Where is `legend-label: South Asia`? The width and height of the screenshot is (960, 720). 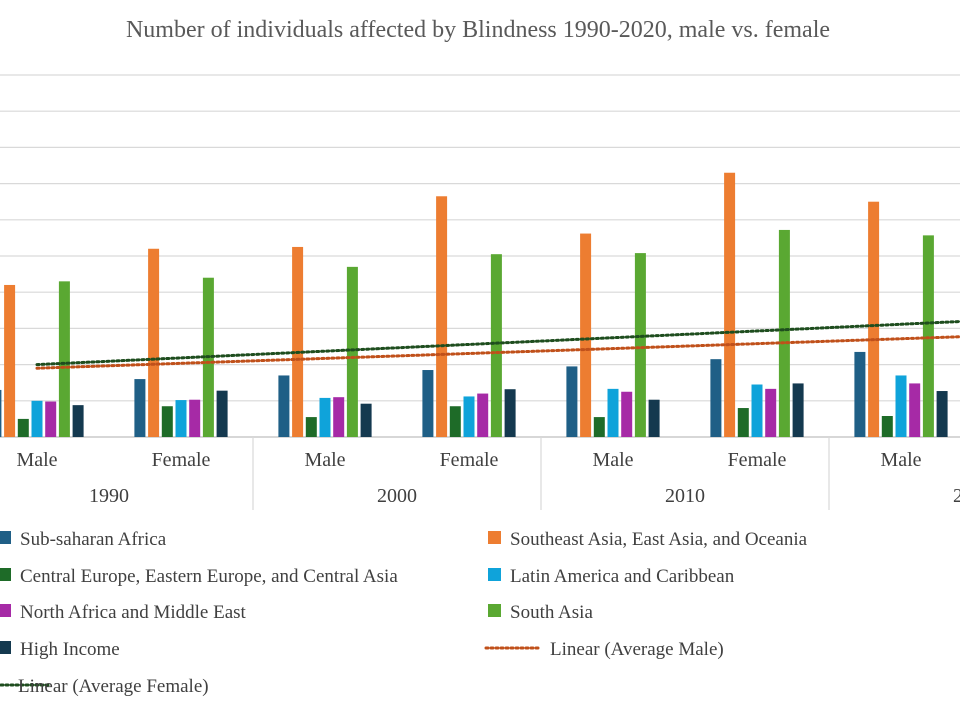 legend-label: South Asia is located at coordinates (551, 612).